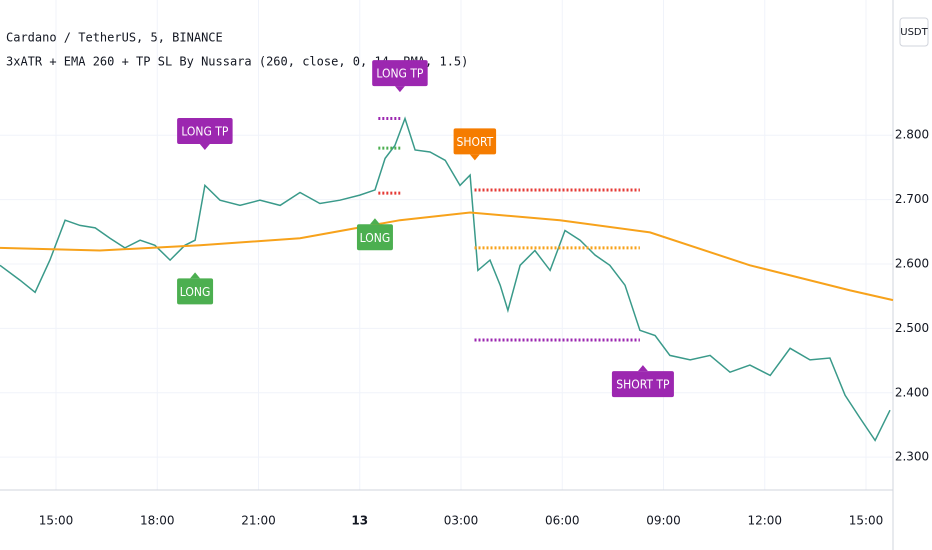  Describe the element at coordinates (912, 392) in the screenshot. I see `y-tick-label: 2.400` at that location.